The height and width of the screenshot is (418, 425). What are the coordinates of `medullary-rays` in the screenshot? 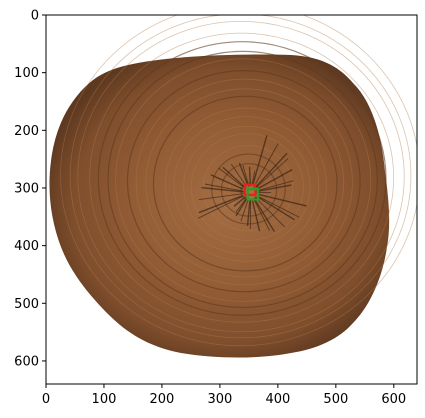 It's located at (252, 183).